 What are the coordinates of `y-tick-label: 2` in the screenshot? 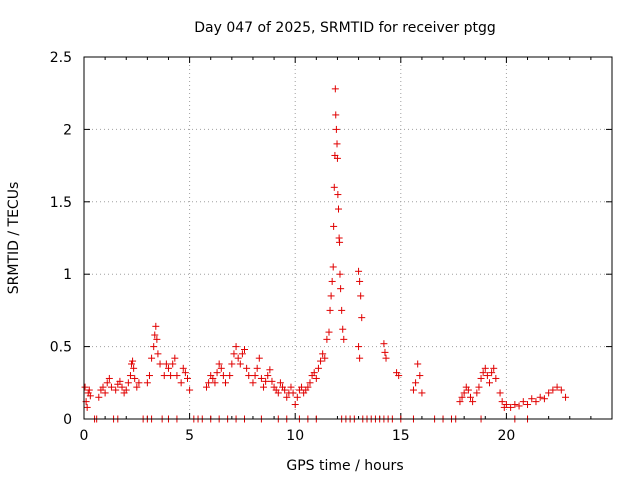 It's located at (67, 130).